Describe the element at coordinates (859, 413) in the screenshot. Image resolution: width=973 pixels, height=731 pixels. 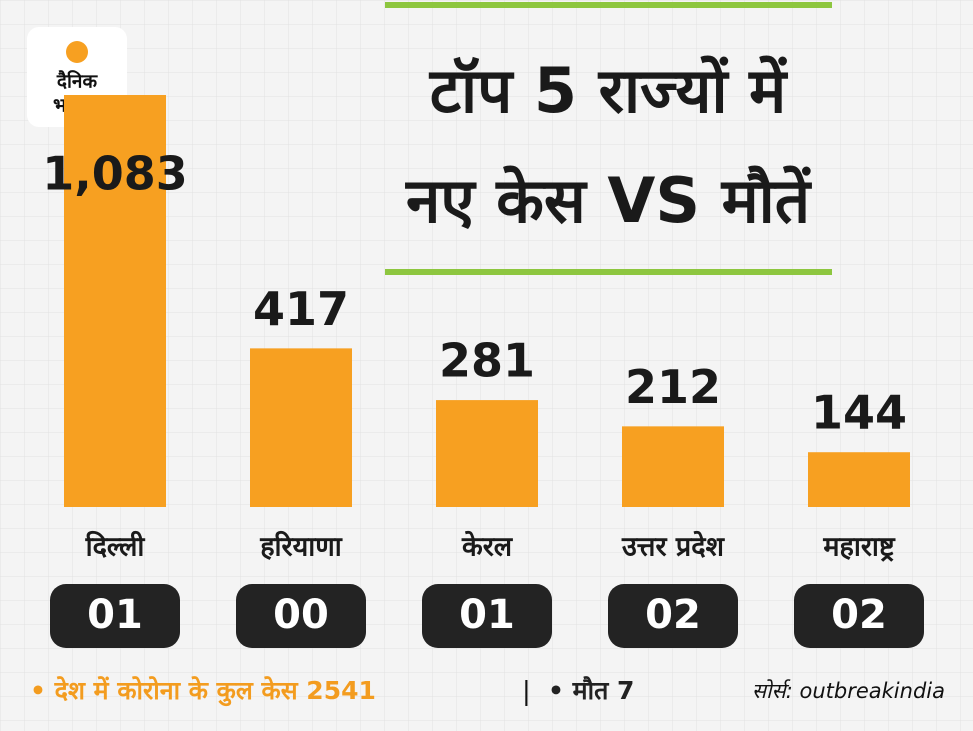
I see `value-label: 144` at that location.